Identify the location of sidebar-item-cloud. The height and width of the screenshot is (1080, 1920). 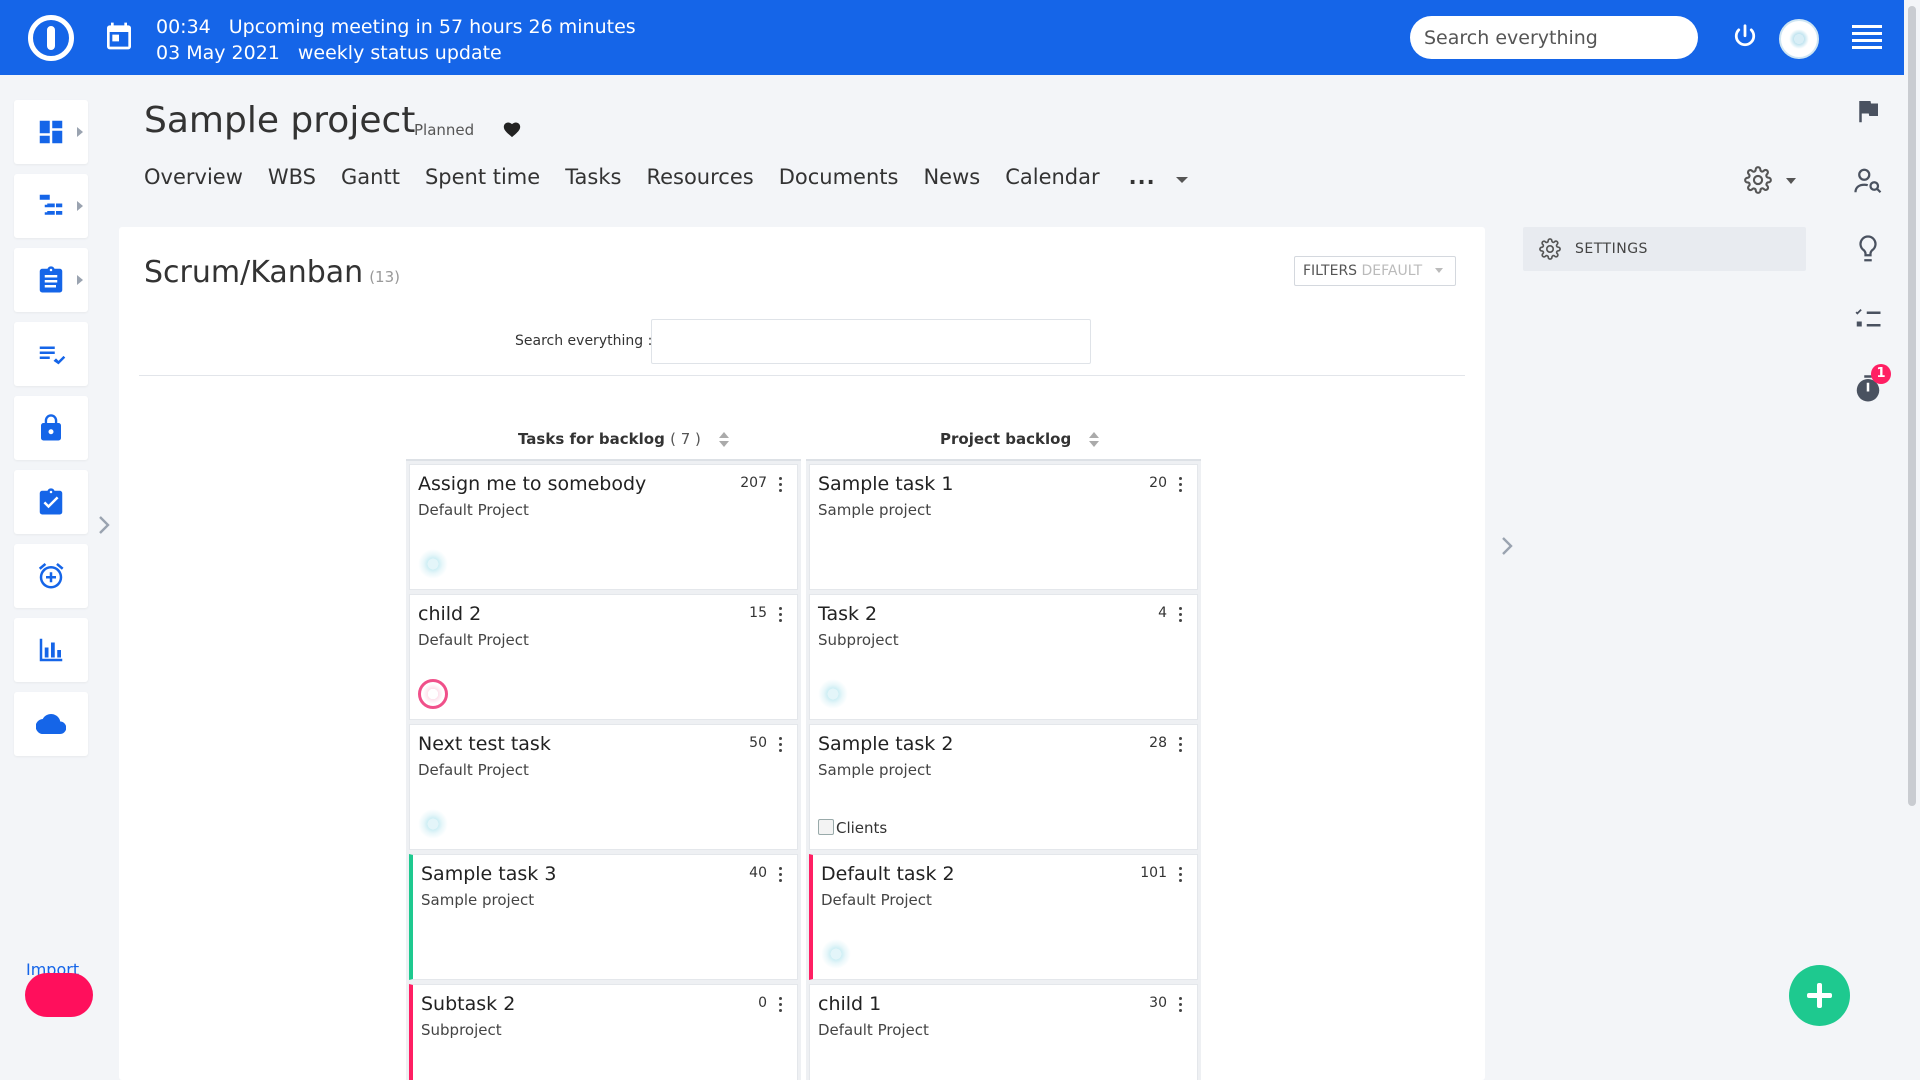
(51, 724).